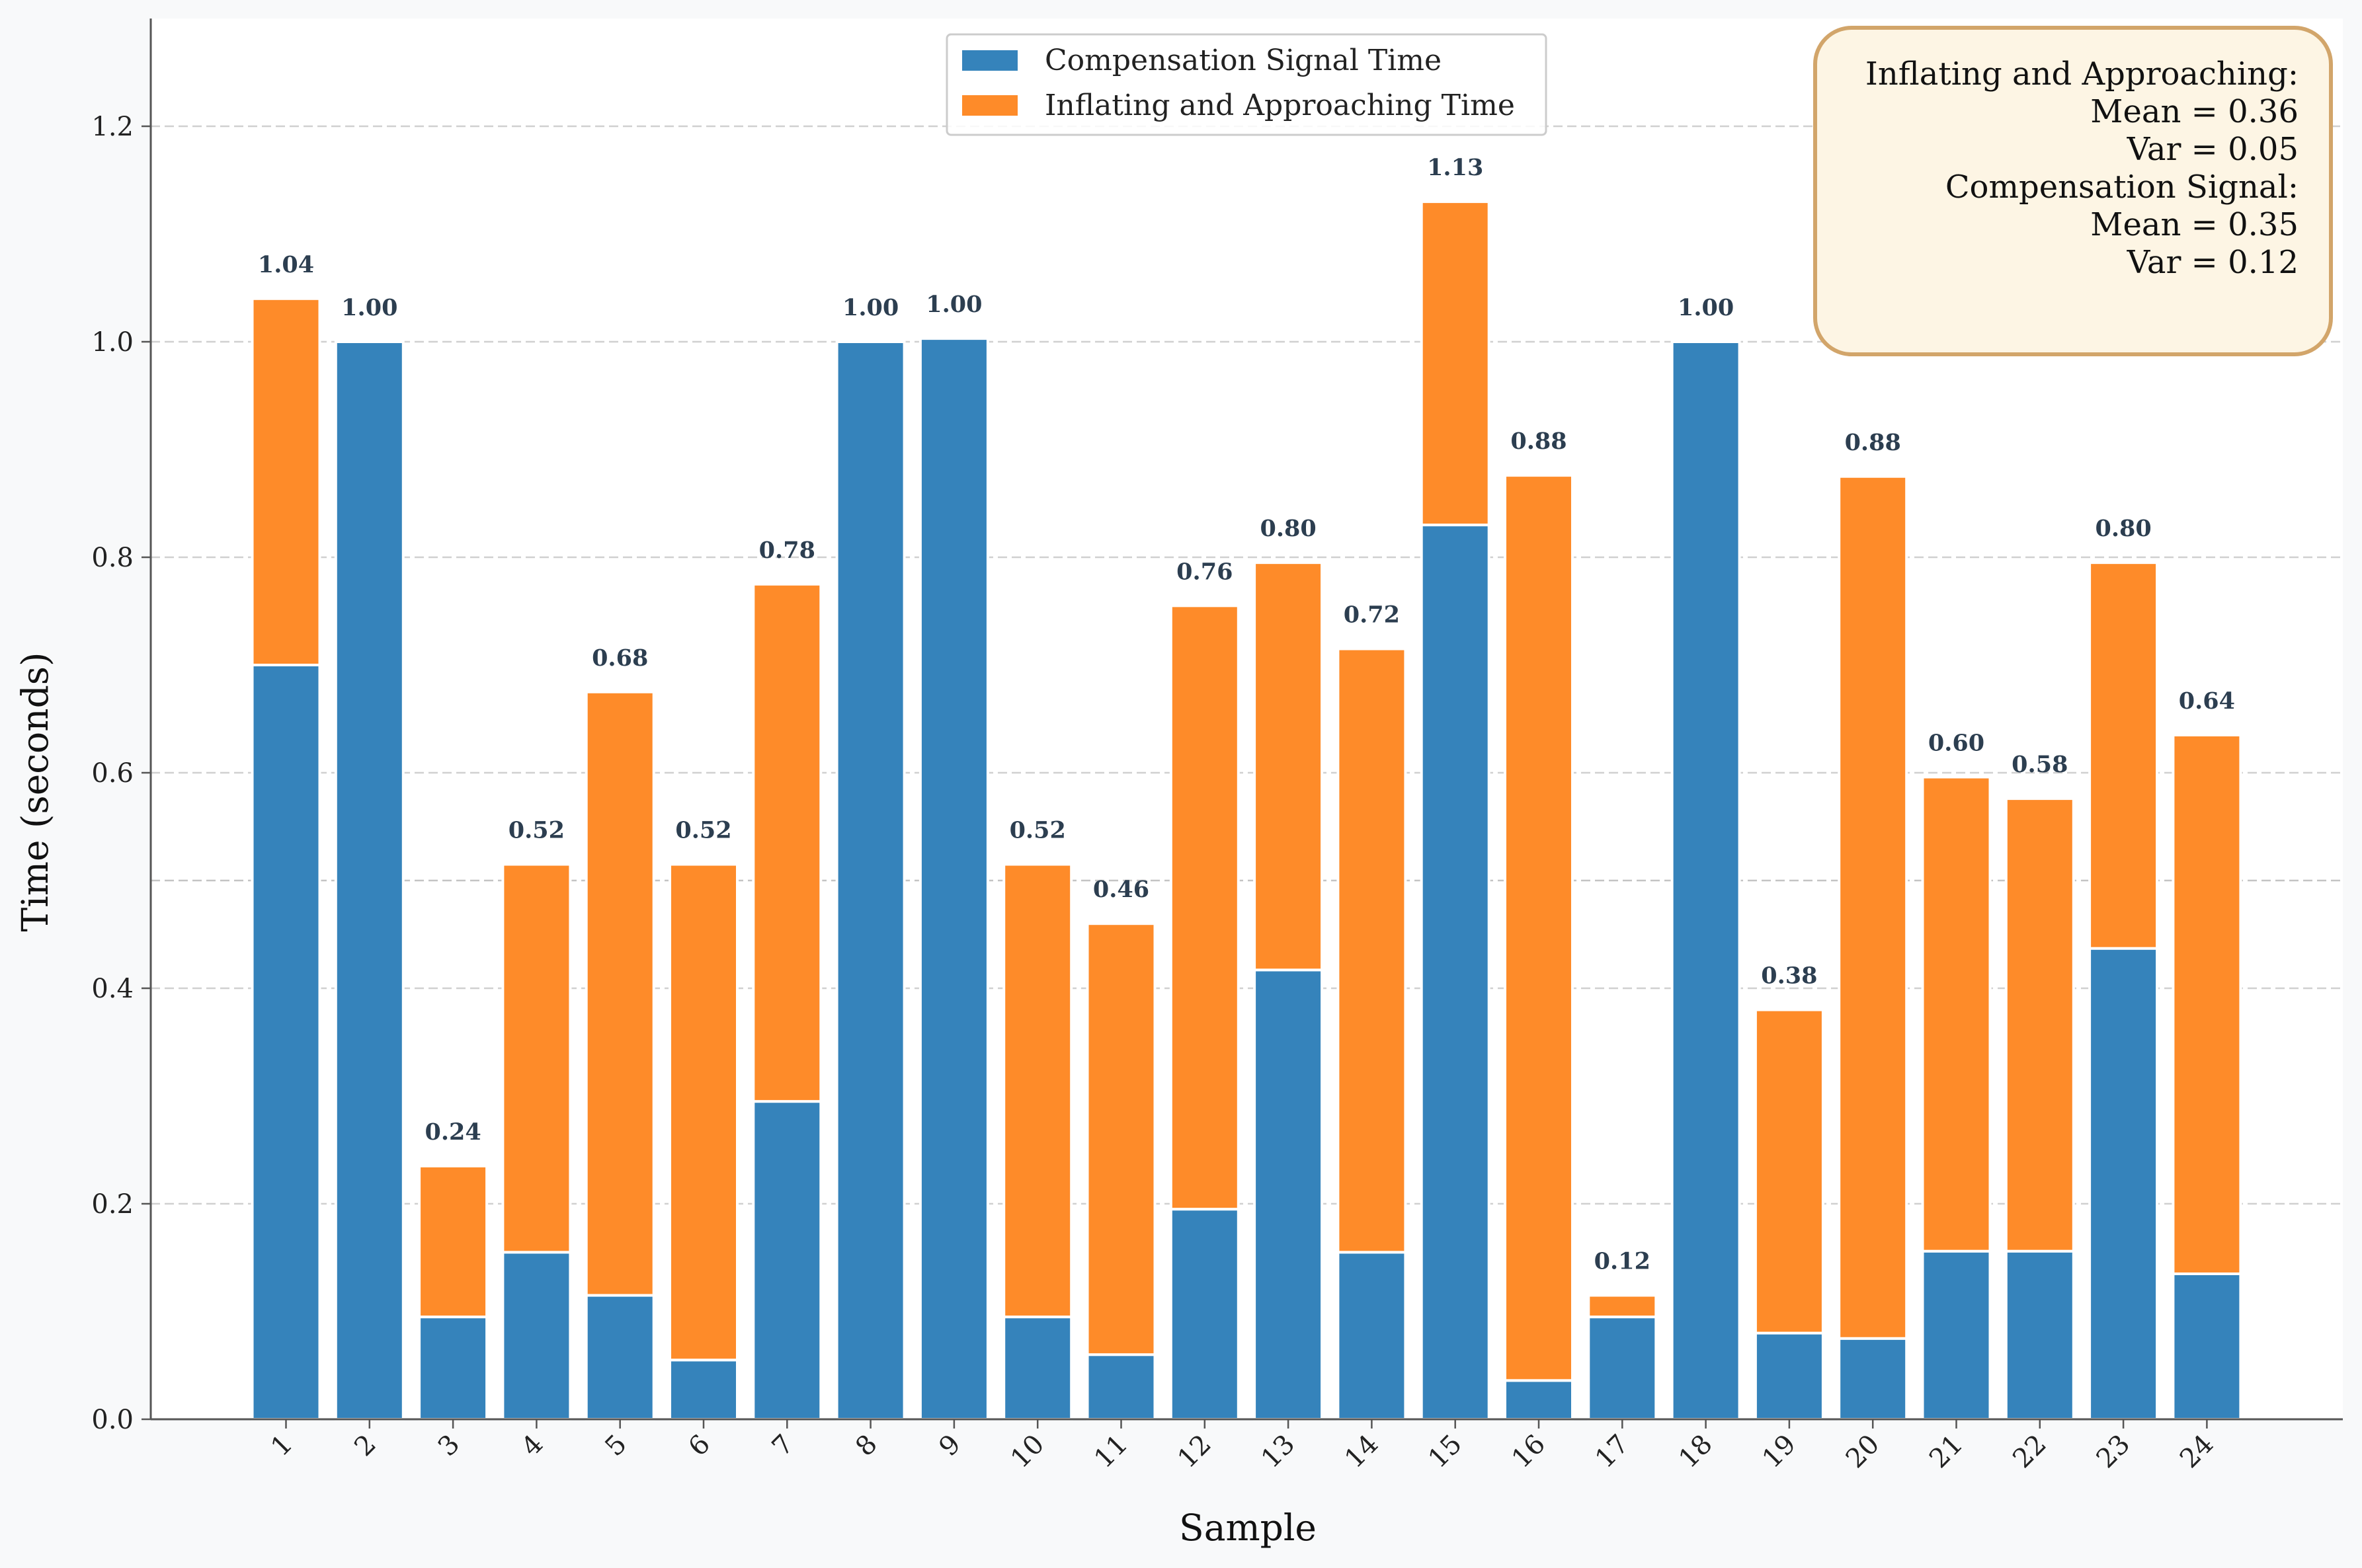 The image size is (2362, 1568). What do you see at coordinates (950, 1446) in the screenshot?
I see `x-tick-label: 9` at bounding box center [950, 1446].